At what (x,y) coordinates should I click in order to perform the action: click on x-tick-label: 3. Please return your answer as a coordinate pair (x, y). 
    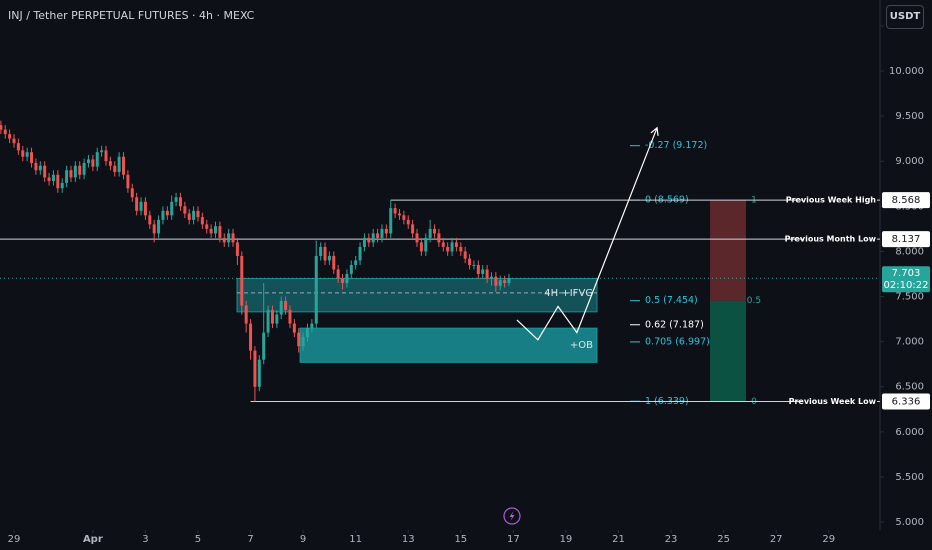
    Looking at the image, I should click on (145, 539).